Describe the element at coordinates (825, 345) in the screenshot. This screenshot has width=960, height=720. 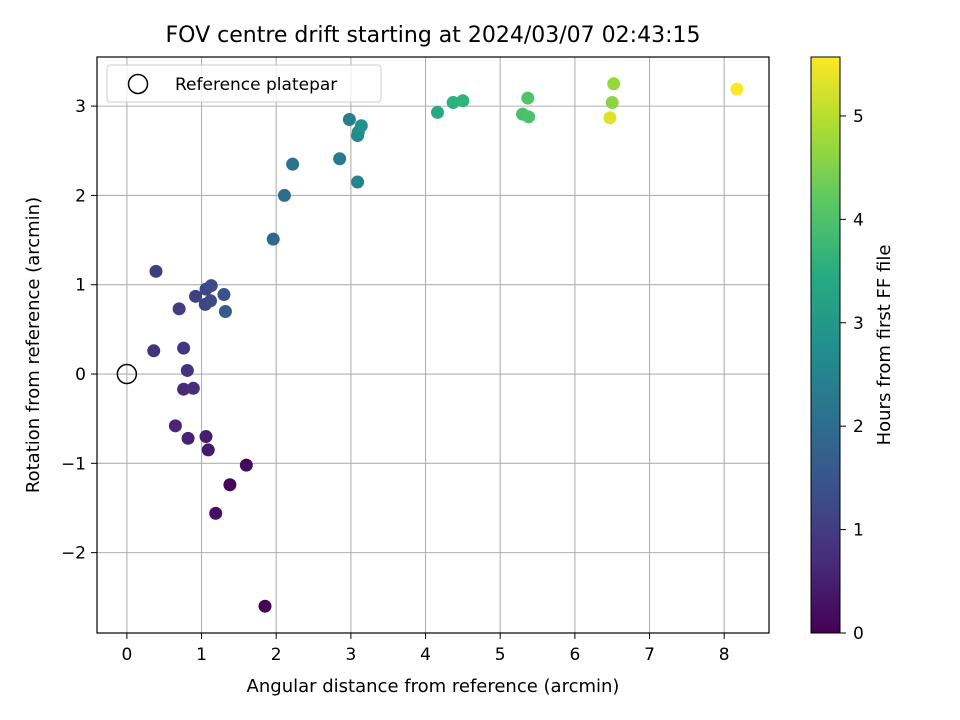
I see `colorbar` at that location.